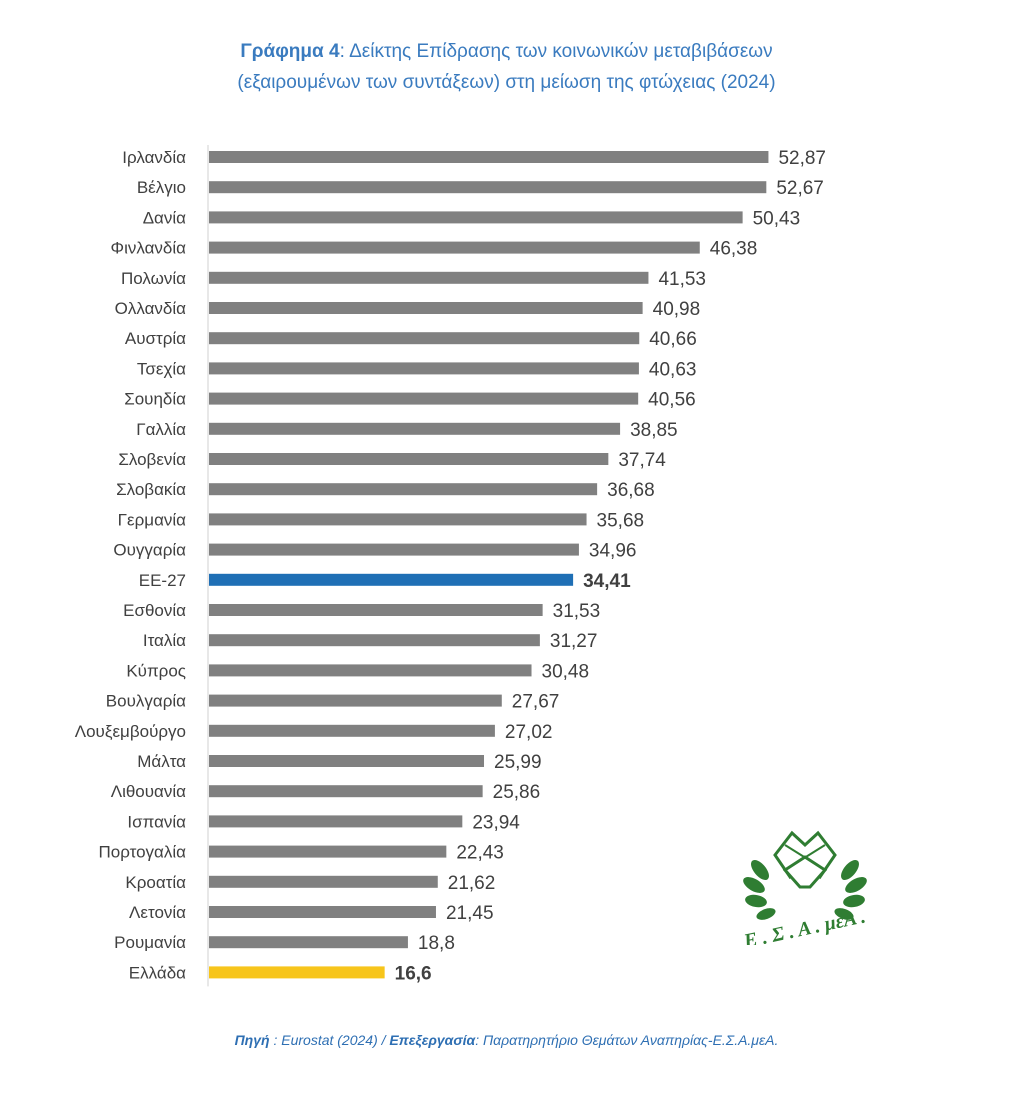 This screenshot has width=1013, height=1108. I want to click on category-label: Λετονία, so click(157, 912).